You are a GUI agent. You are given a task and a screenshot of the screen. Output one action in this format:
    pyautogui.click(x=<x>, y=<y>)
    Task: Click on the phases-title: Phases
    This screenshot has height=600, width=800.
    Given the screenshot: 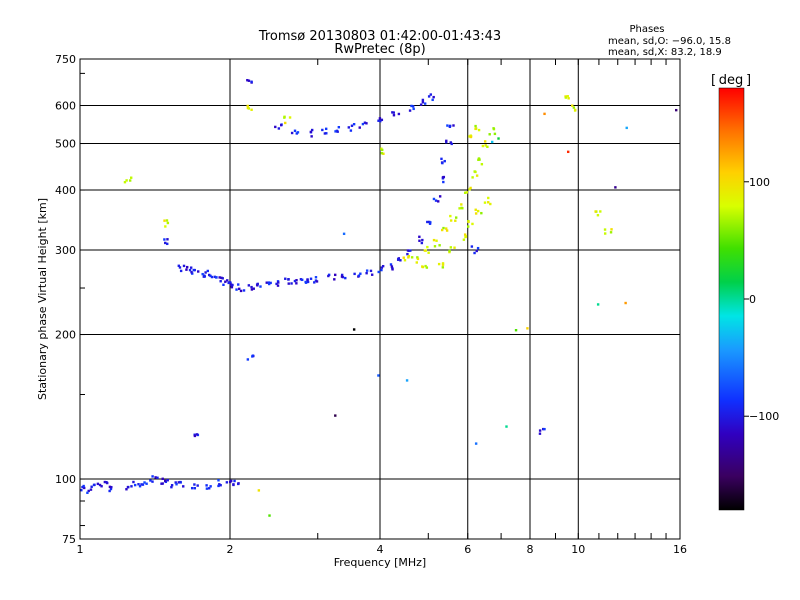 What is the action you would take?
    pyautogui.click(x=646, y=29)
    